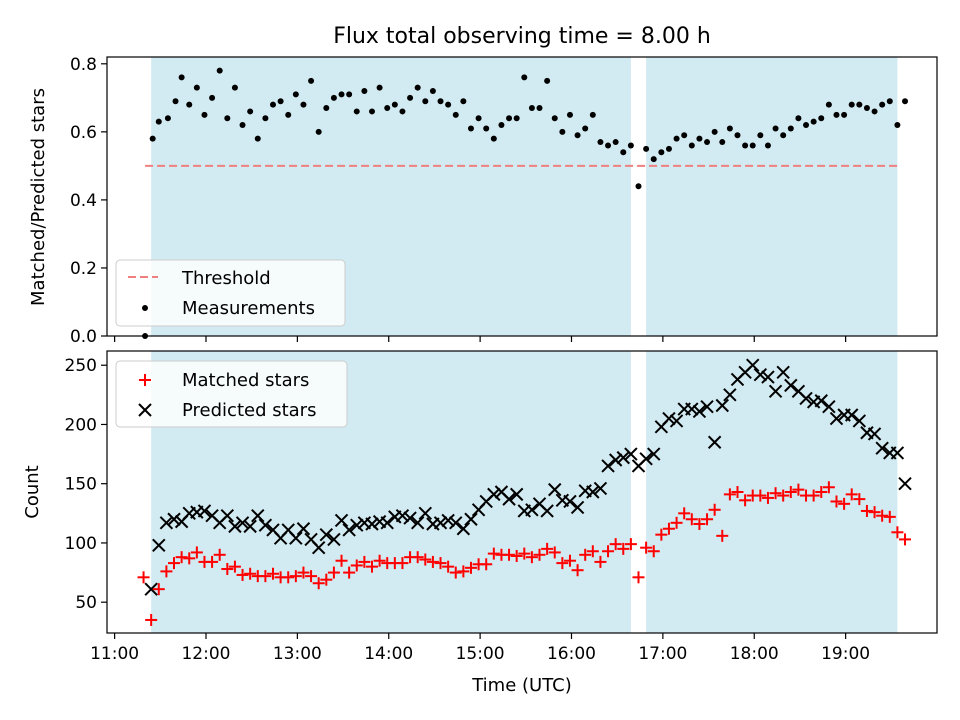 This screenshot has width=960, height=720. What do you see at coordinates (83, 337) in the screenshot?
I see `y-tick-label: 0.0` at bounding box center [83, 337].